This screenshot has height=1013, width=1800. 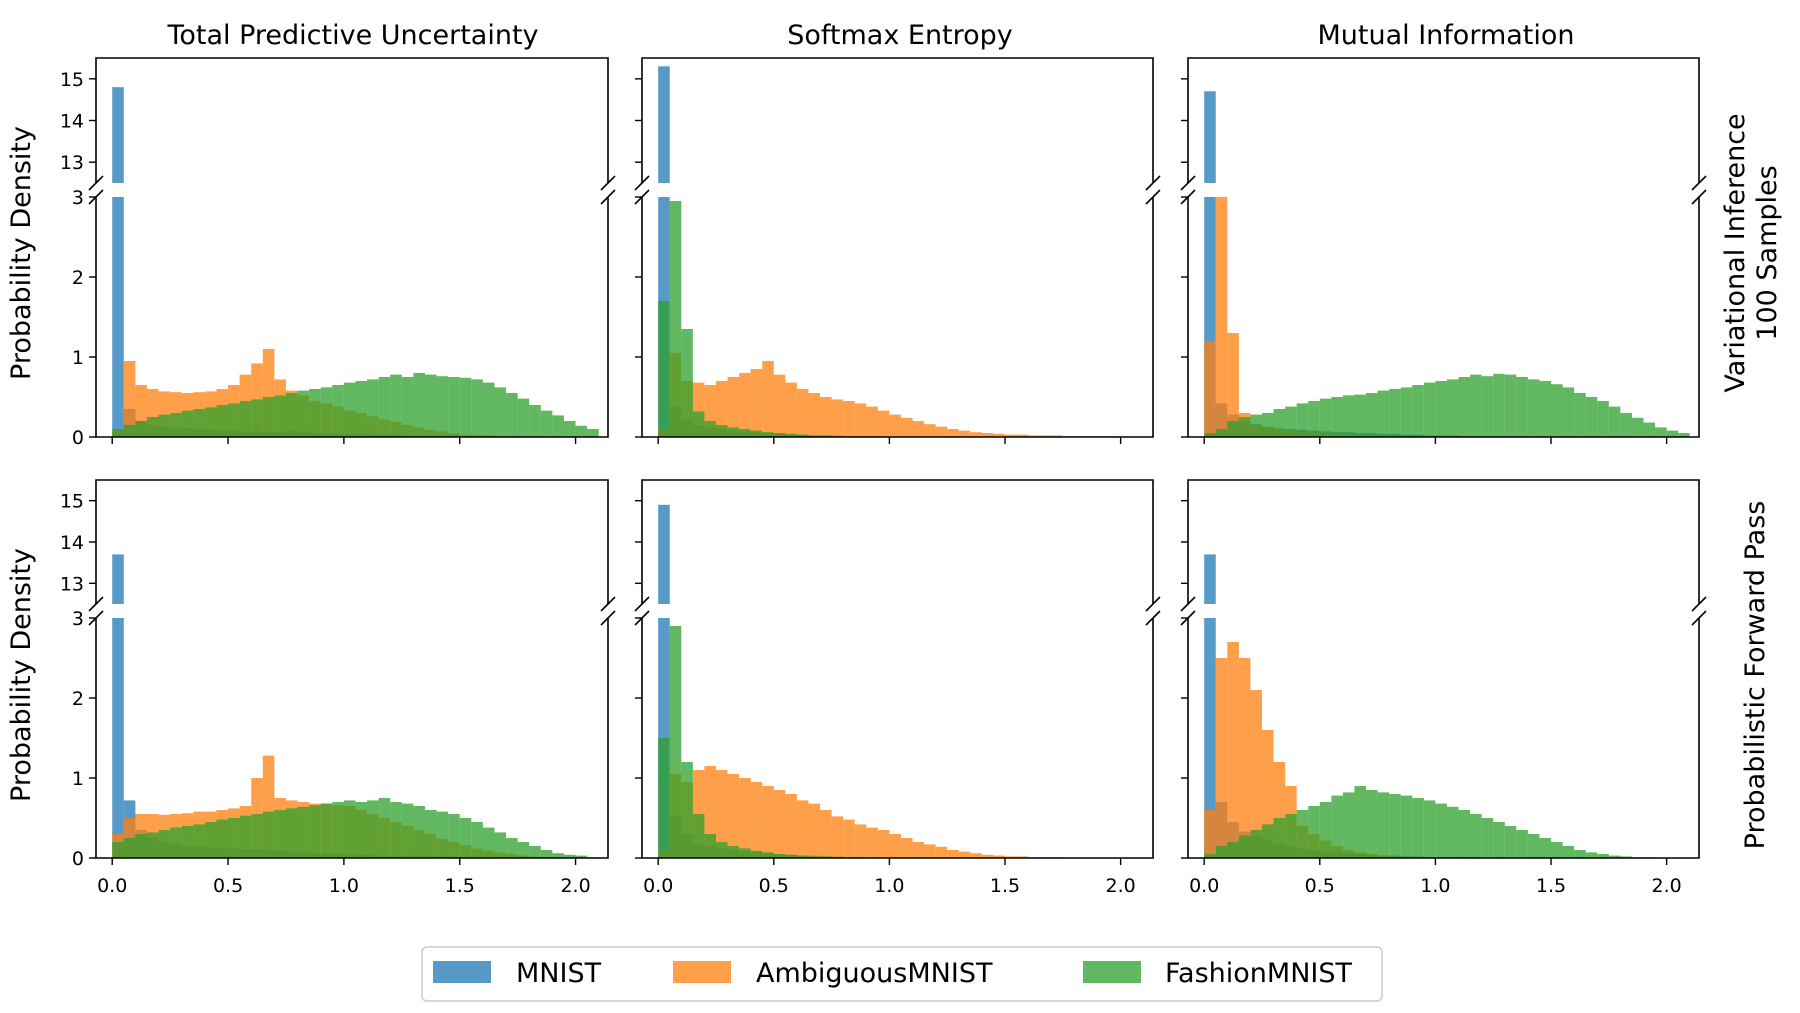 What do you see at coordinates (72, 543) in the screenshot?
I see `y-tick-label-upper: 14` at bounding box center [72, 543].